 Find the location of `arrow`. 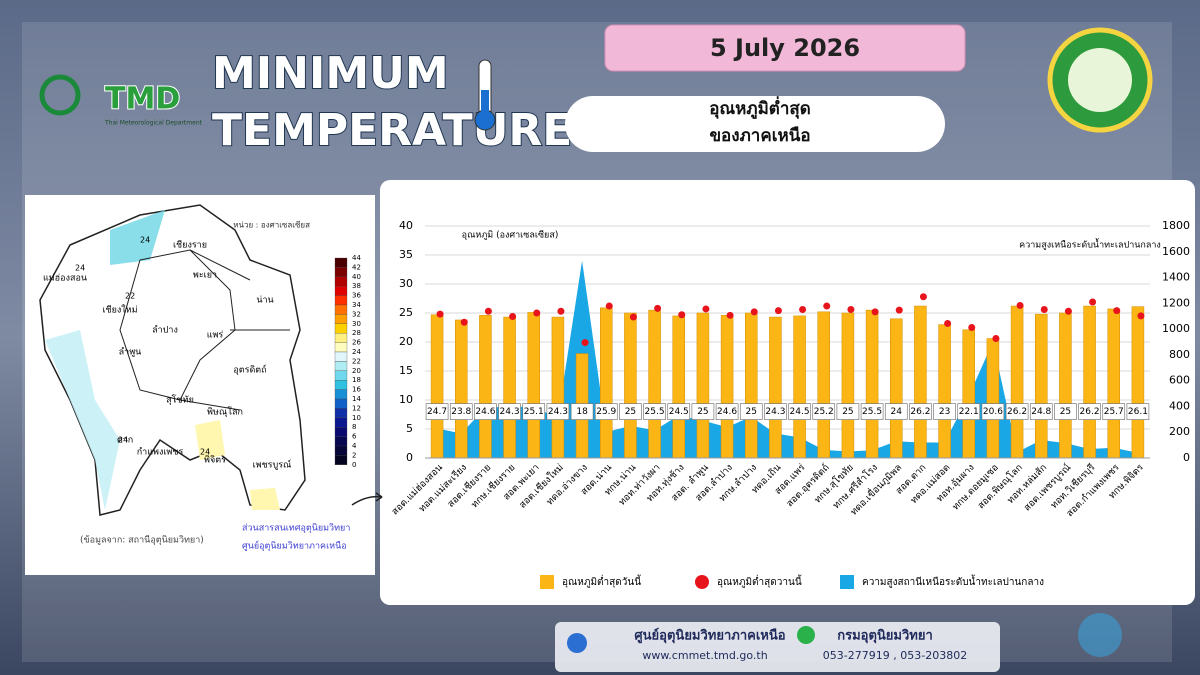

arrow is located at coordinates (367, 499).